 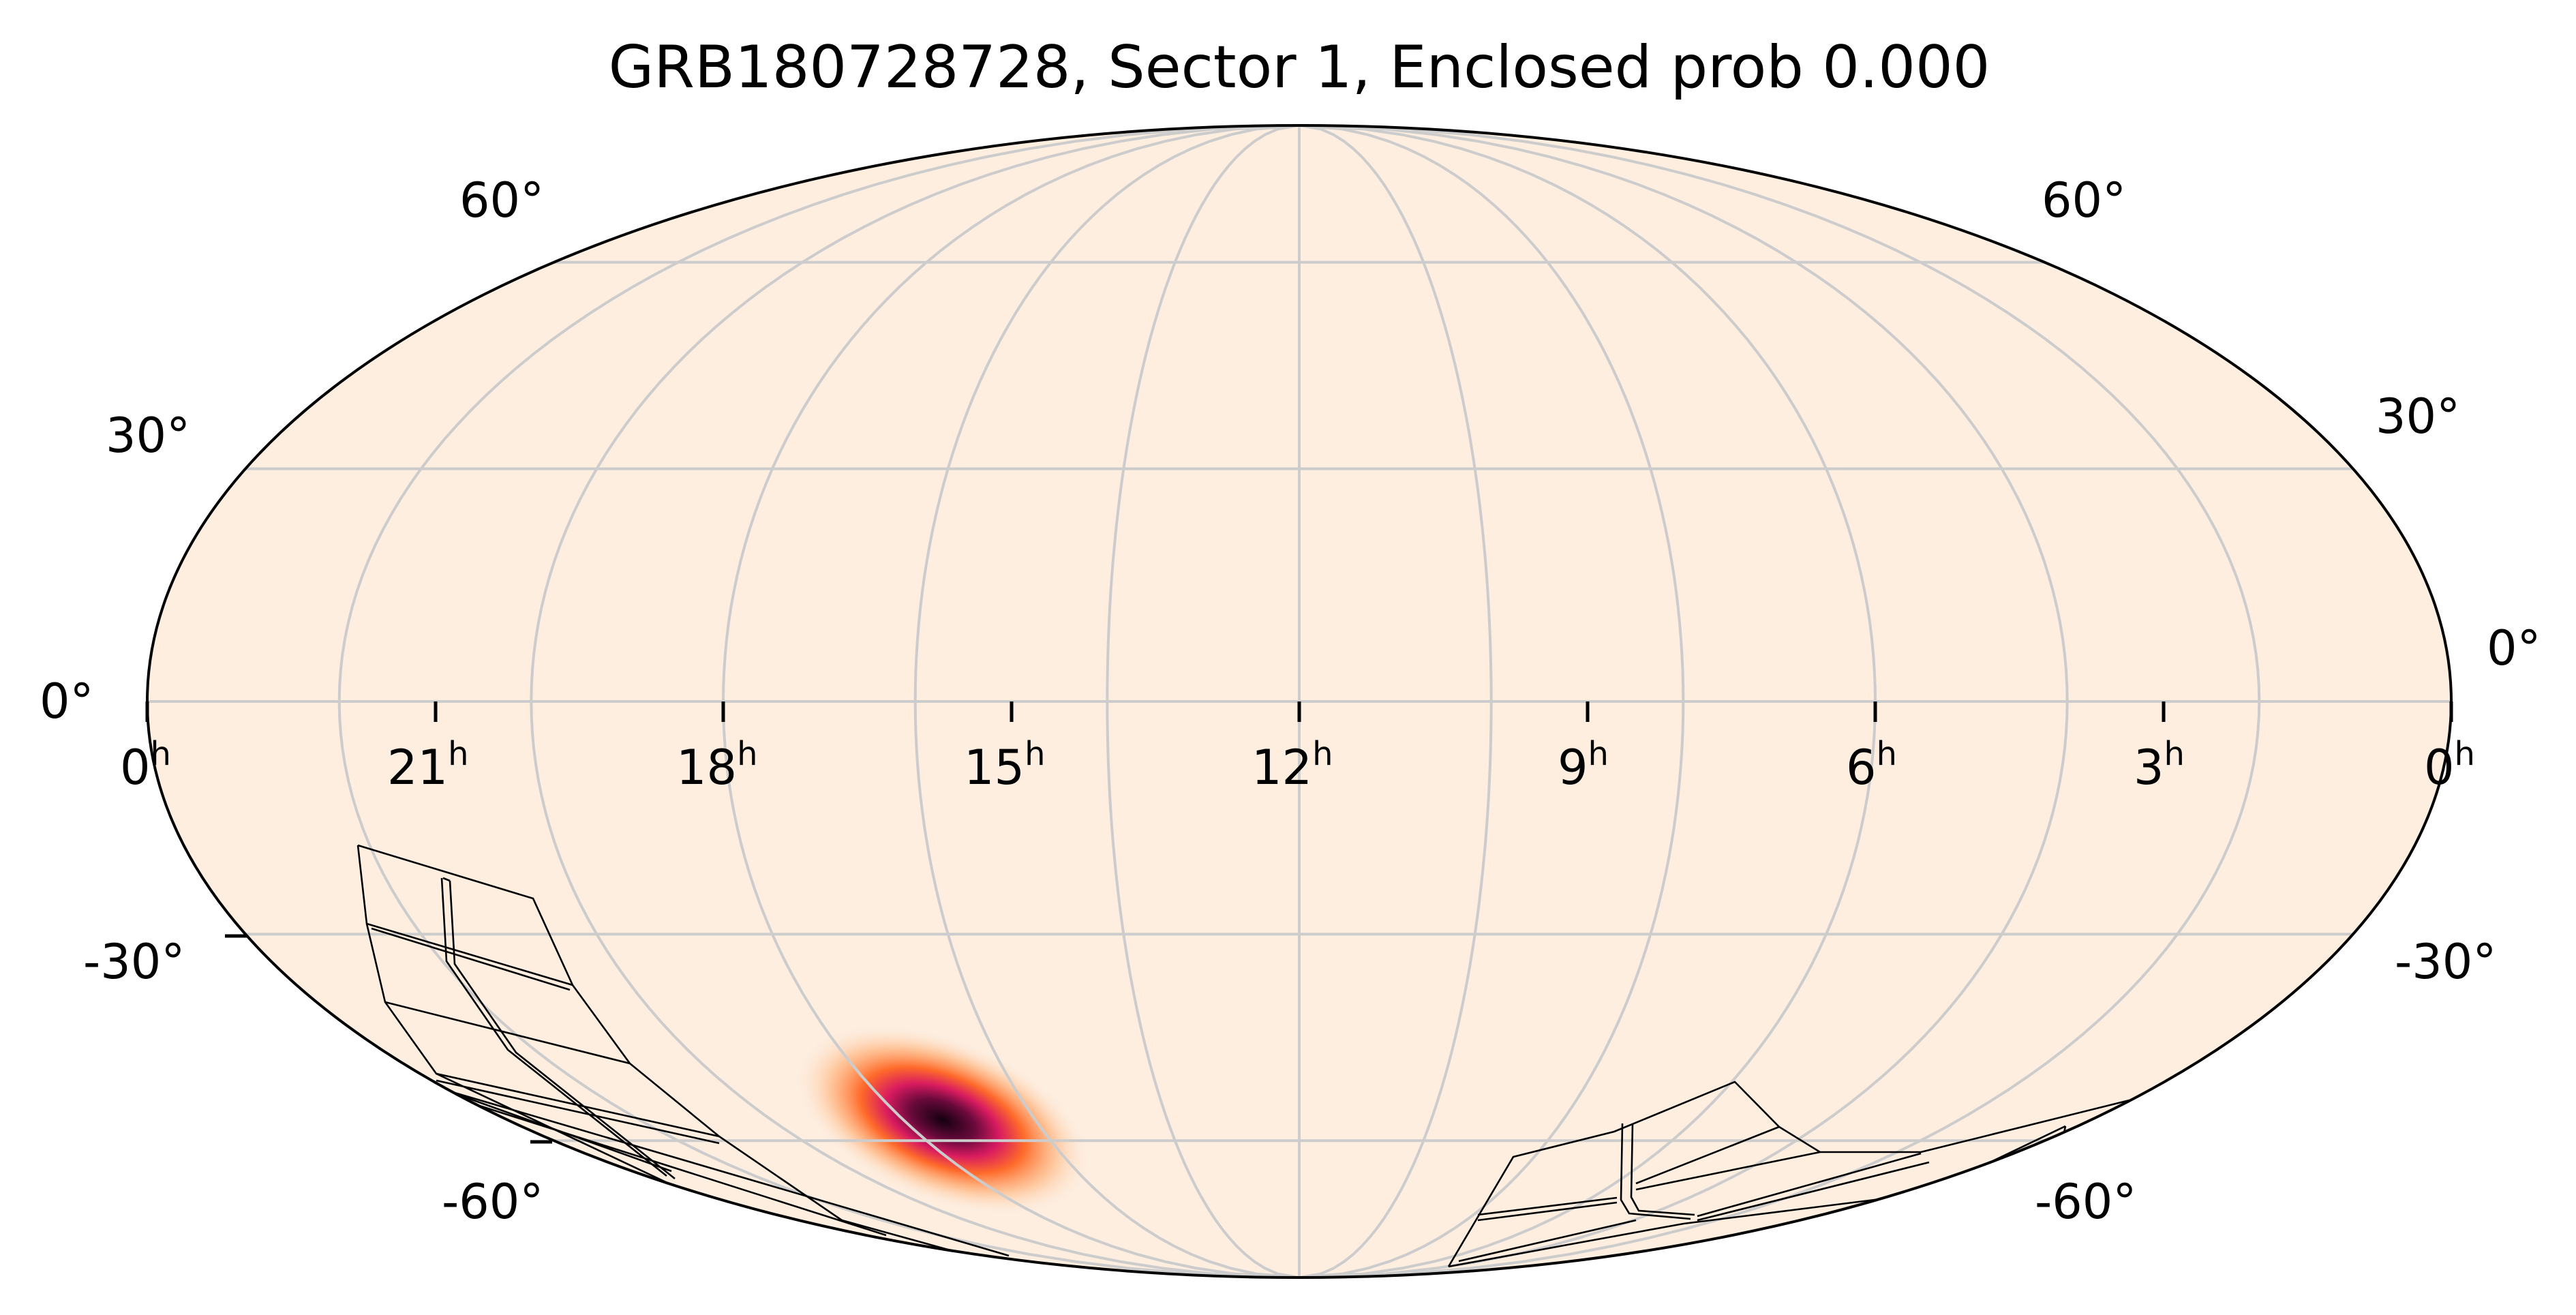 I want to click on dec-tick-marks, so click(x=388, y=1039).